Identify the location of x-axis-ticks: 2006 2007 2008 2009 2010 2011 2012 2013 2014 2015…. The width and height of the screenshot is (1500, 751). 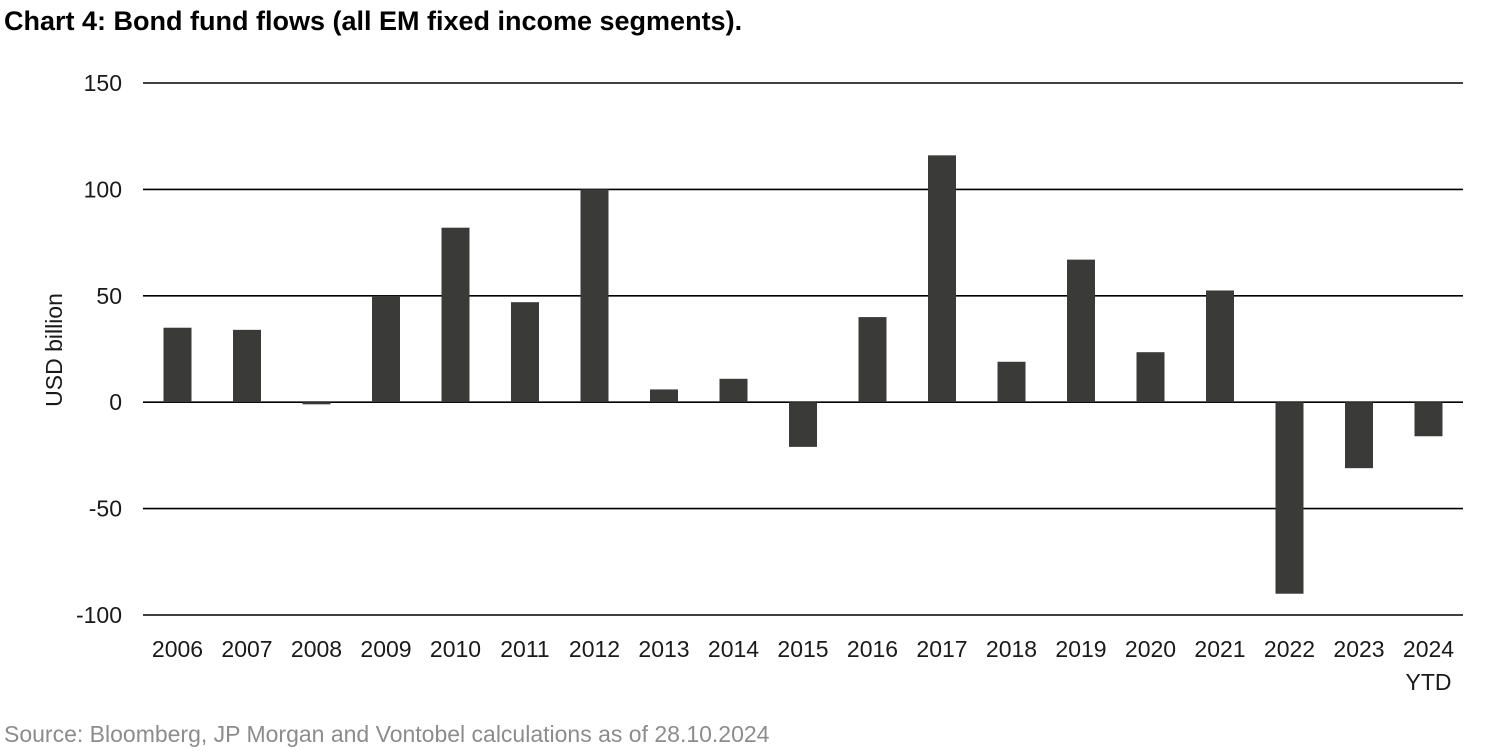
(803, 665).